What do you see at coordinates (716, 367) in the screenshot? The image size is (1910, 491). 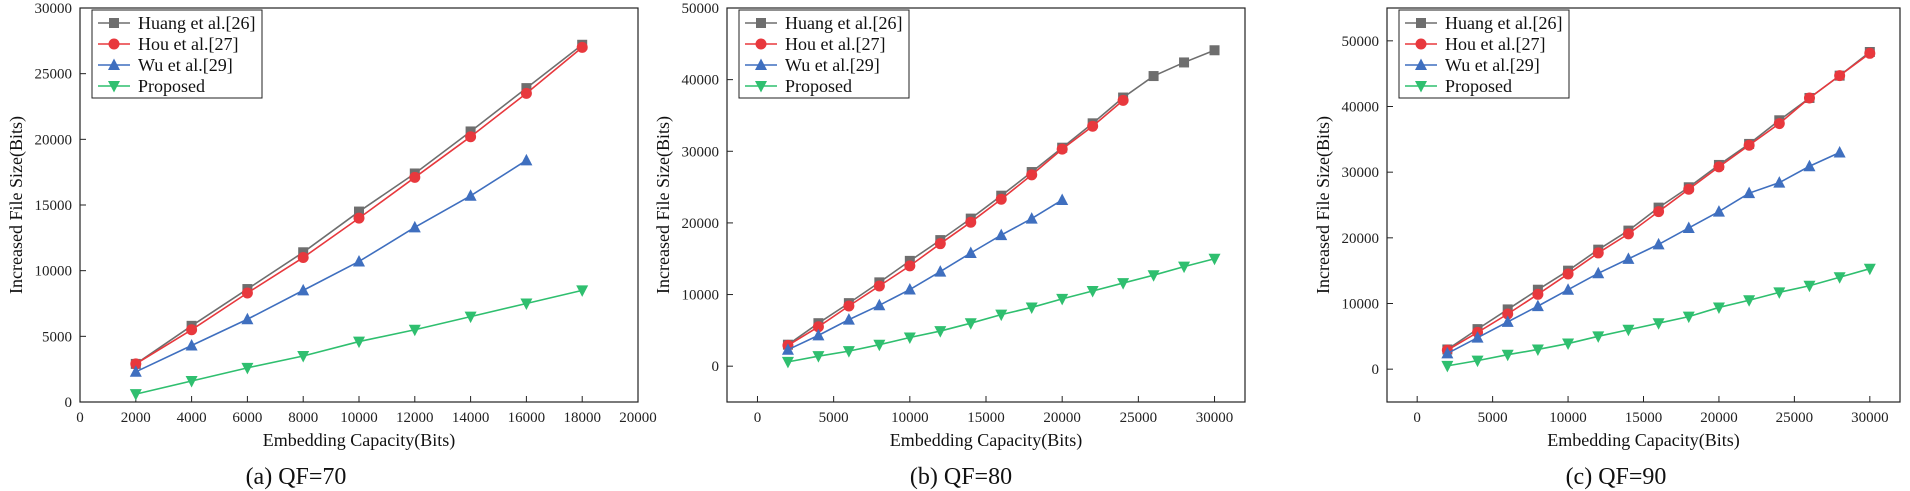 I see `panel-b-ytick-label: 0` at bounding box center [716, 367].